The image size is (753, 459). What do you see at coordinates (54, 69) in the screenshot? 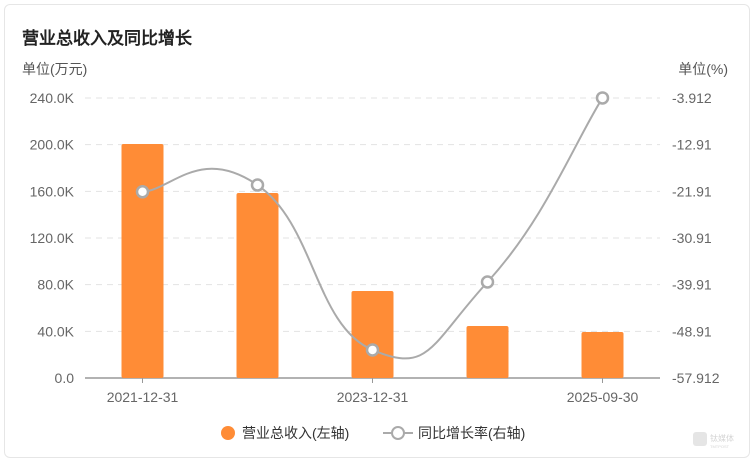
I see `left-axis-unit: 单位(万元)` at bounding box center [54, 69].